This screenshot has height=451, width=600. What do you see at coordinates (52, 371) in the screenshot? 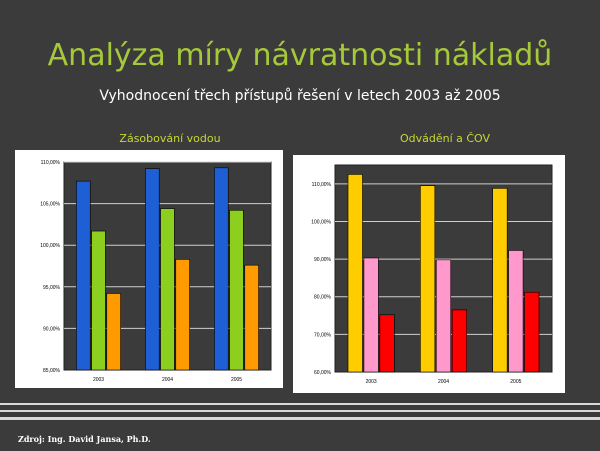
I see `water-ytick-label: 85,00%` at bounding box center [52, 371].